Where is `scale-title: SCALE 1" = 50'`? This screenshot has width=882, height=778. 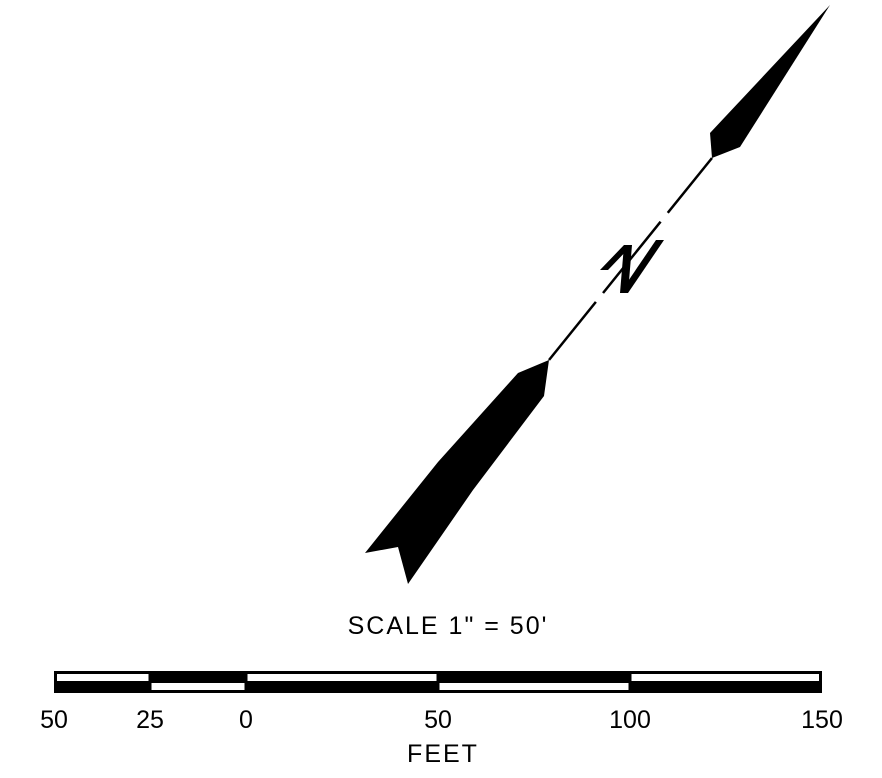 scale-title: SCALE 1" = 50' is located at coordinates (448, 626).